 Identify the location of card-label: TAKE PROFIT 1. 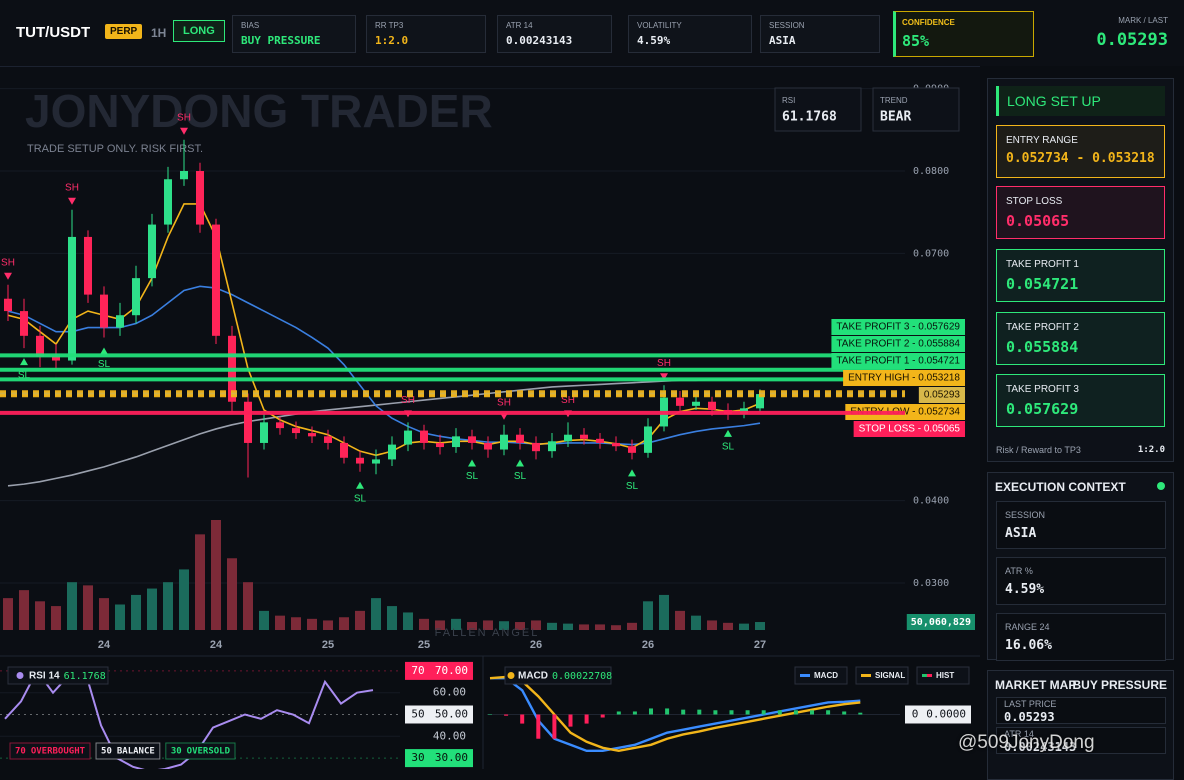
(1042, 264).